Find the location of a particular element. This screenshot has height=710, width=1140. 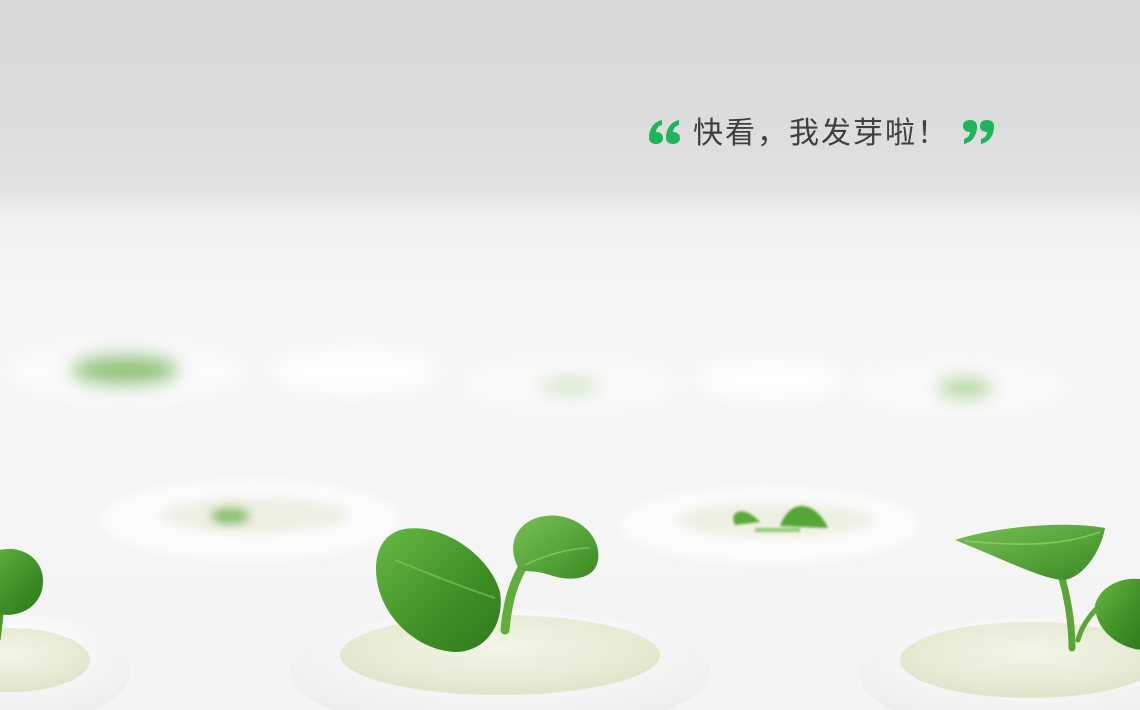

headline-text: 快看，我发芽啦！ is located at coordinates (821, 133).